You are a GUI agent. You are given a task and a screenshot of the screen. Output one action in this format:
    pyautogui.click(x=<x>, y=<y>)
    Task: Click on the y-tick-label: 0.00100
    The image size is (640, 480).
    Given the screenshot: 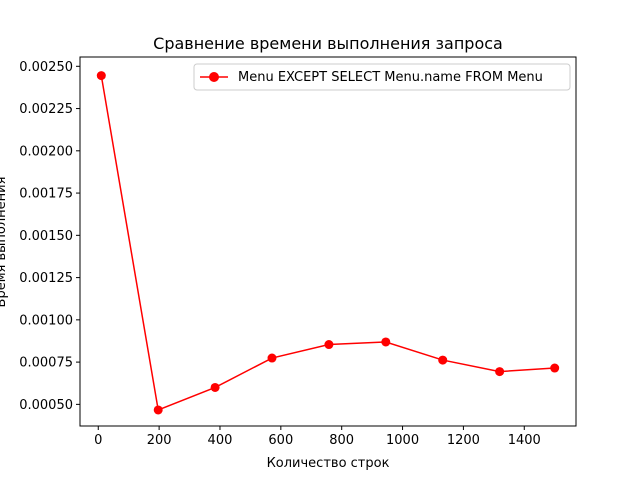 What is the action you would take?
    pyautogui.click(x=46, y=320)
    